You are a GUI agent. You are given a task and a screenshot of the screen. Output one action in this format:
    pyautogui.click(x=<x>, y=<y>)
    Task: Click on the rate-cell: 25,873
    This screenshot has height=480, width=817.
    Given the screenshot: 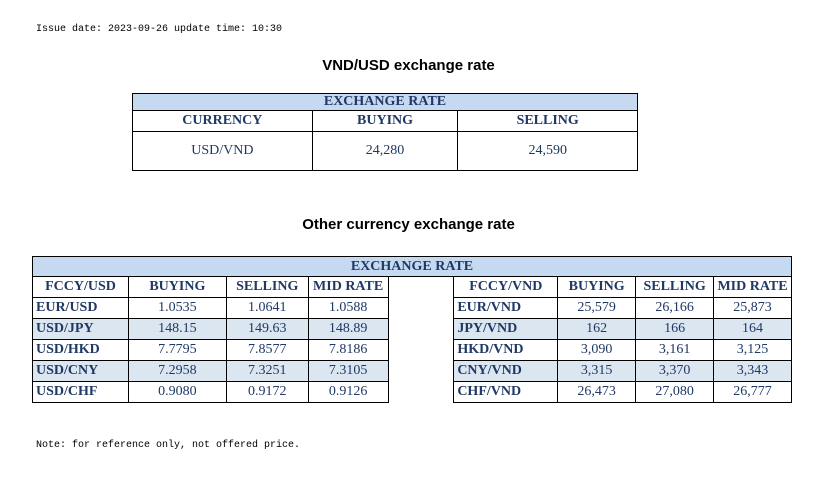 What is the action you would take?
    pyautogui.click(x=752, y=308)
    